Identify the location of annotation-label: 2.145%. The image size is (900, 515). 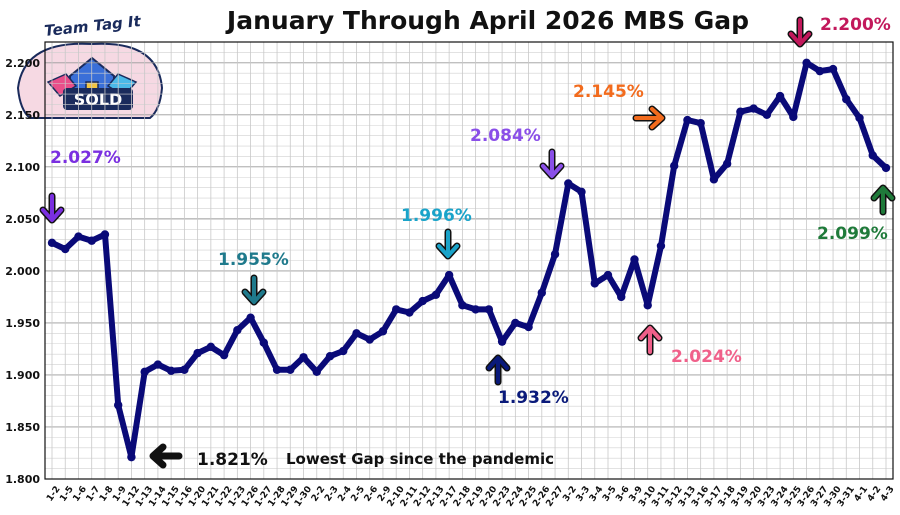
(608, 92).